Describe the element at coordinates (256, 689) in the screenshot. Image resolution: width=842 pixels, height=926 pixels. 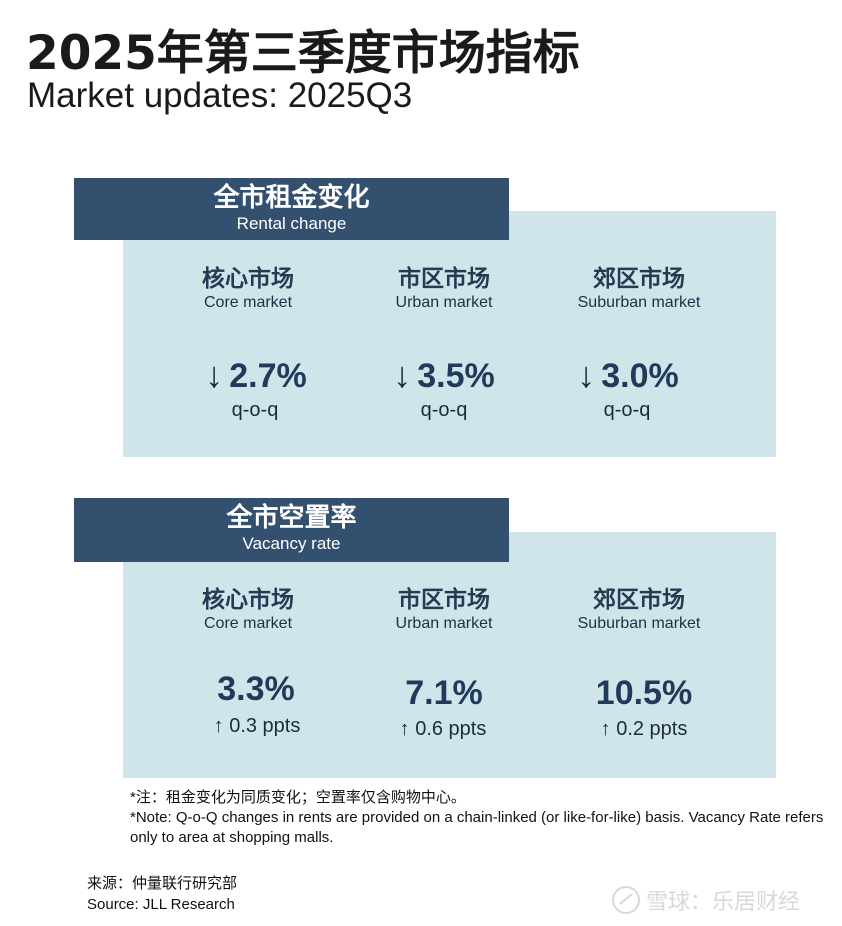
I see `vacancy-core-value: 3.3%` at that location.